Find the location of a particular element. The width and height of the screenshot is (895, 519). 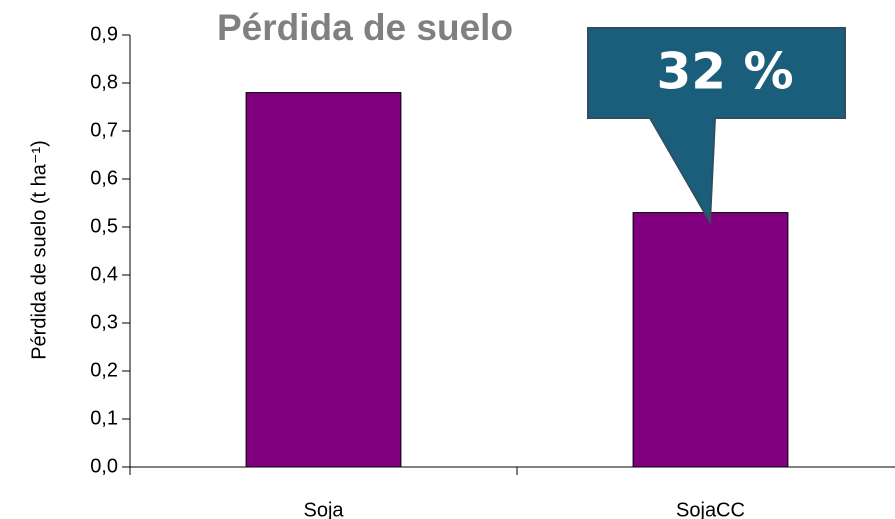

y-tick-label: 0,8 is located at coordinates (104, 82).